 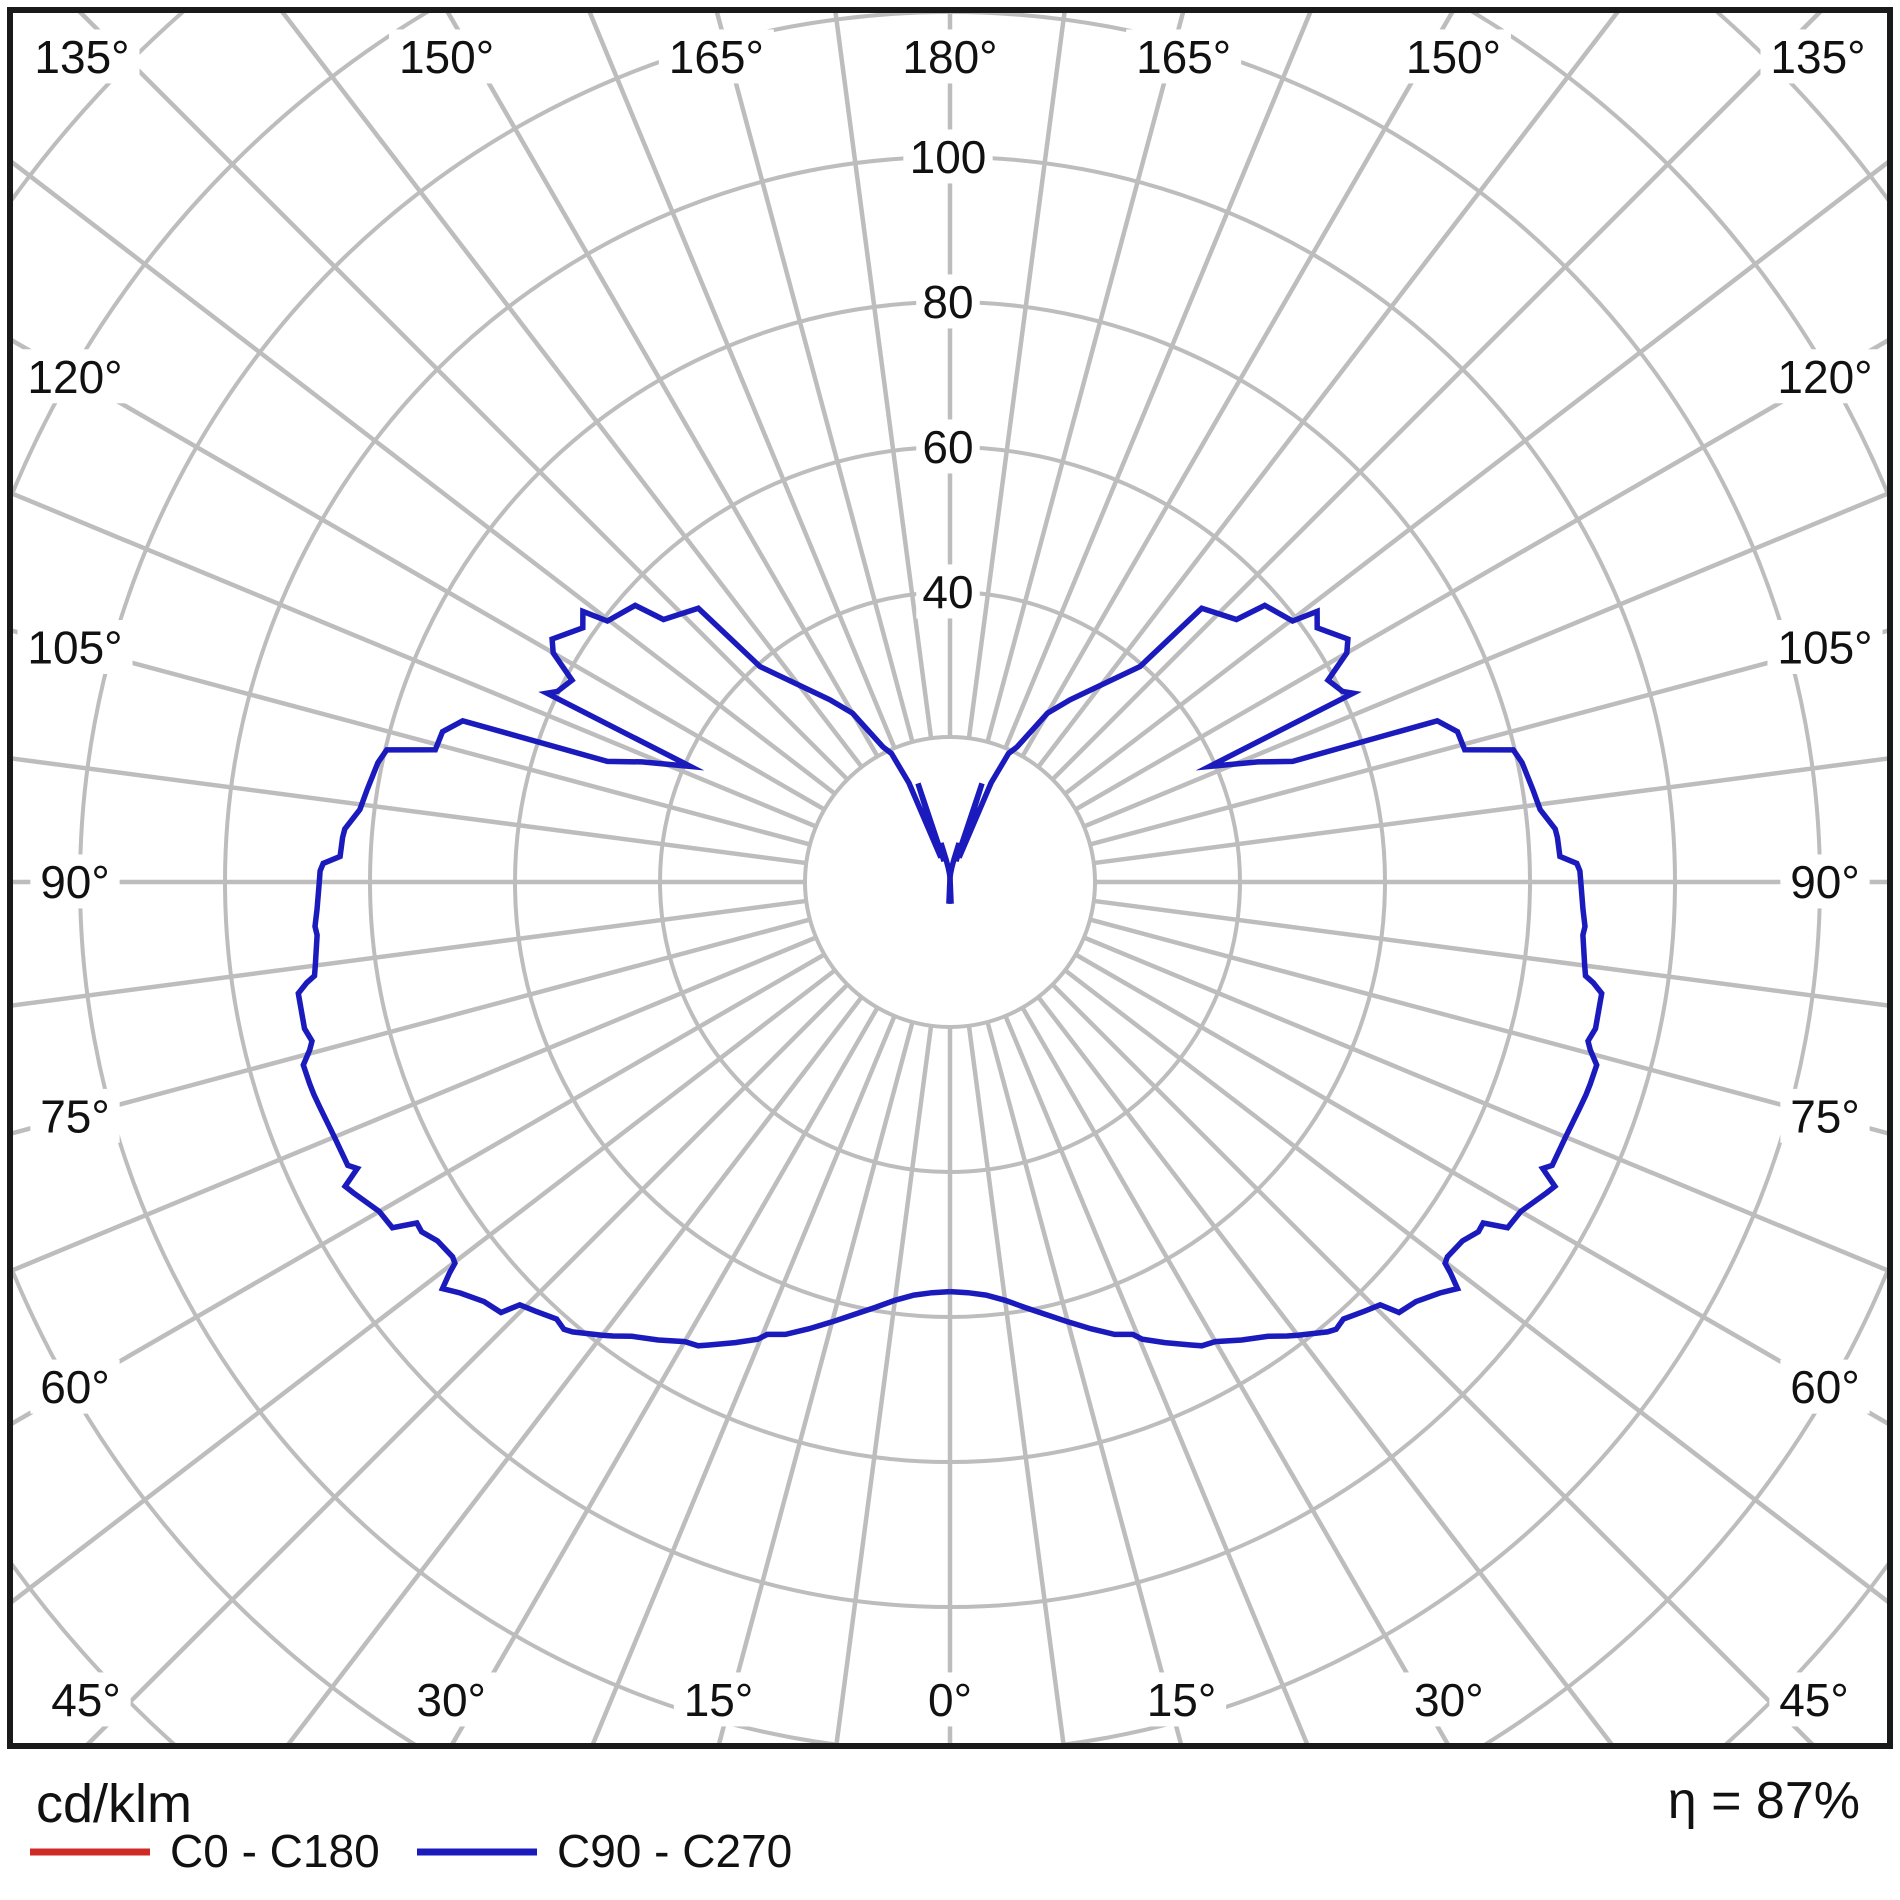 I want to click on angle-label-0-bg, so click(x=950, y=1699).